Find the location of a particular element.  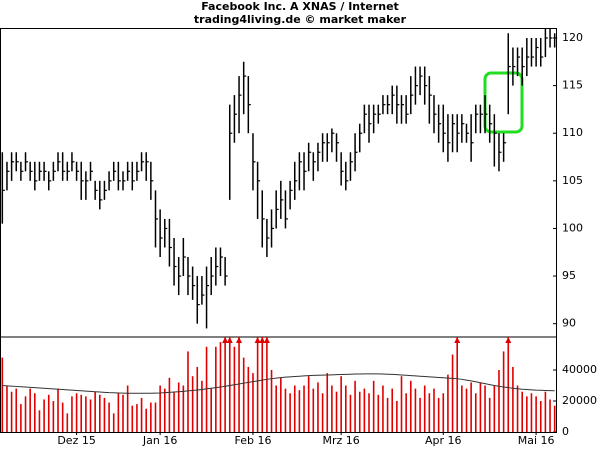

moving-average is located at coordinates (278, 383).